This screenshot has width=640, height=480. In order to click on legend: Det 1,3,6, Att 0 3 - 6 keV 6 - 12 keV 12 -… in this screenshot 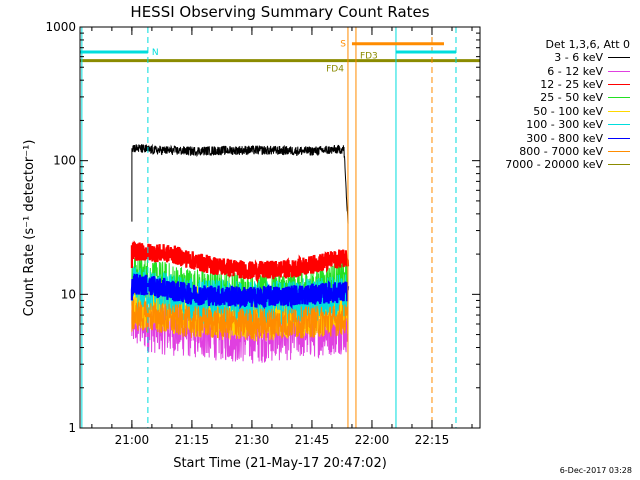, I will do `click(554, 105)`.